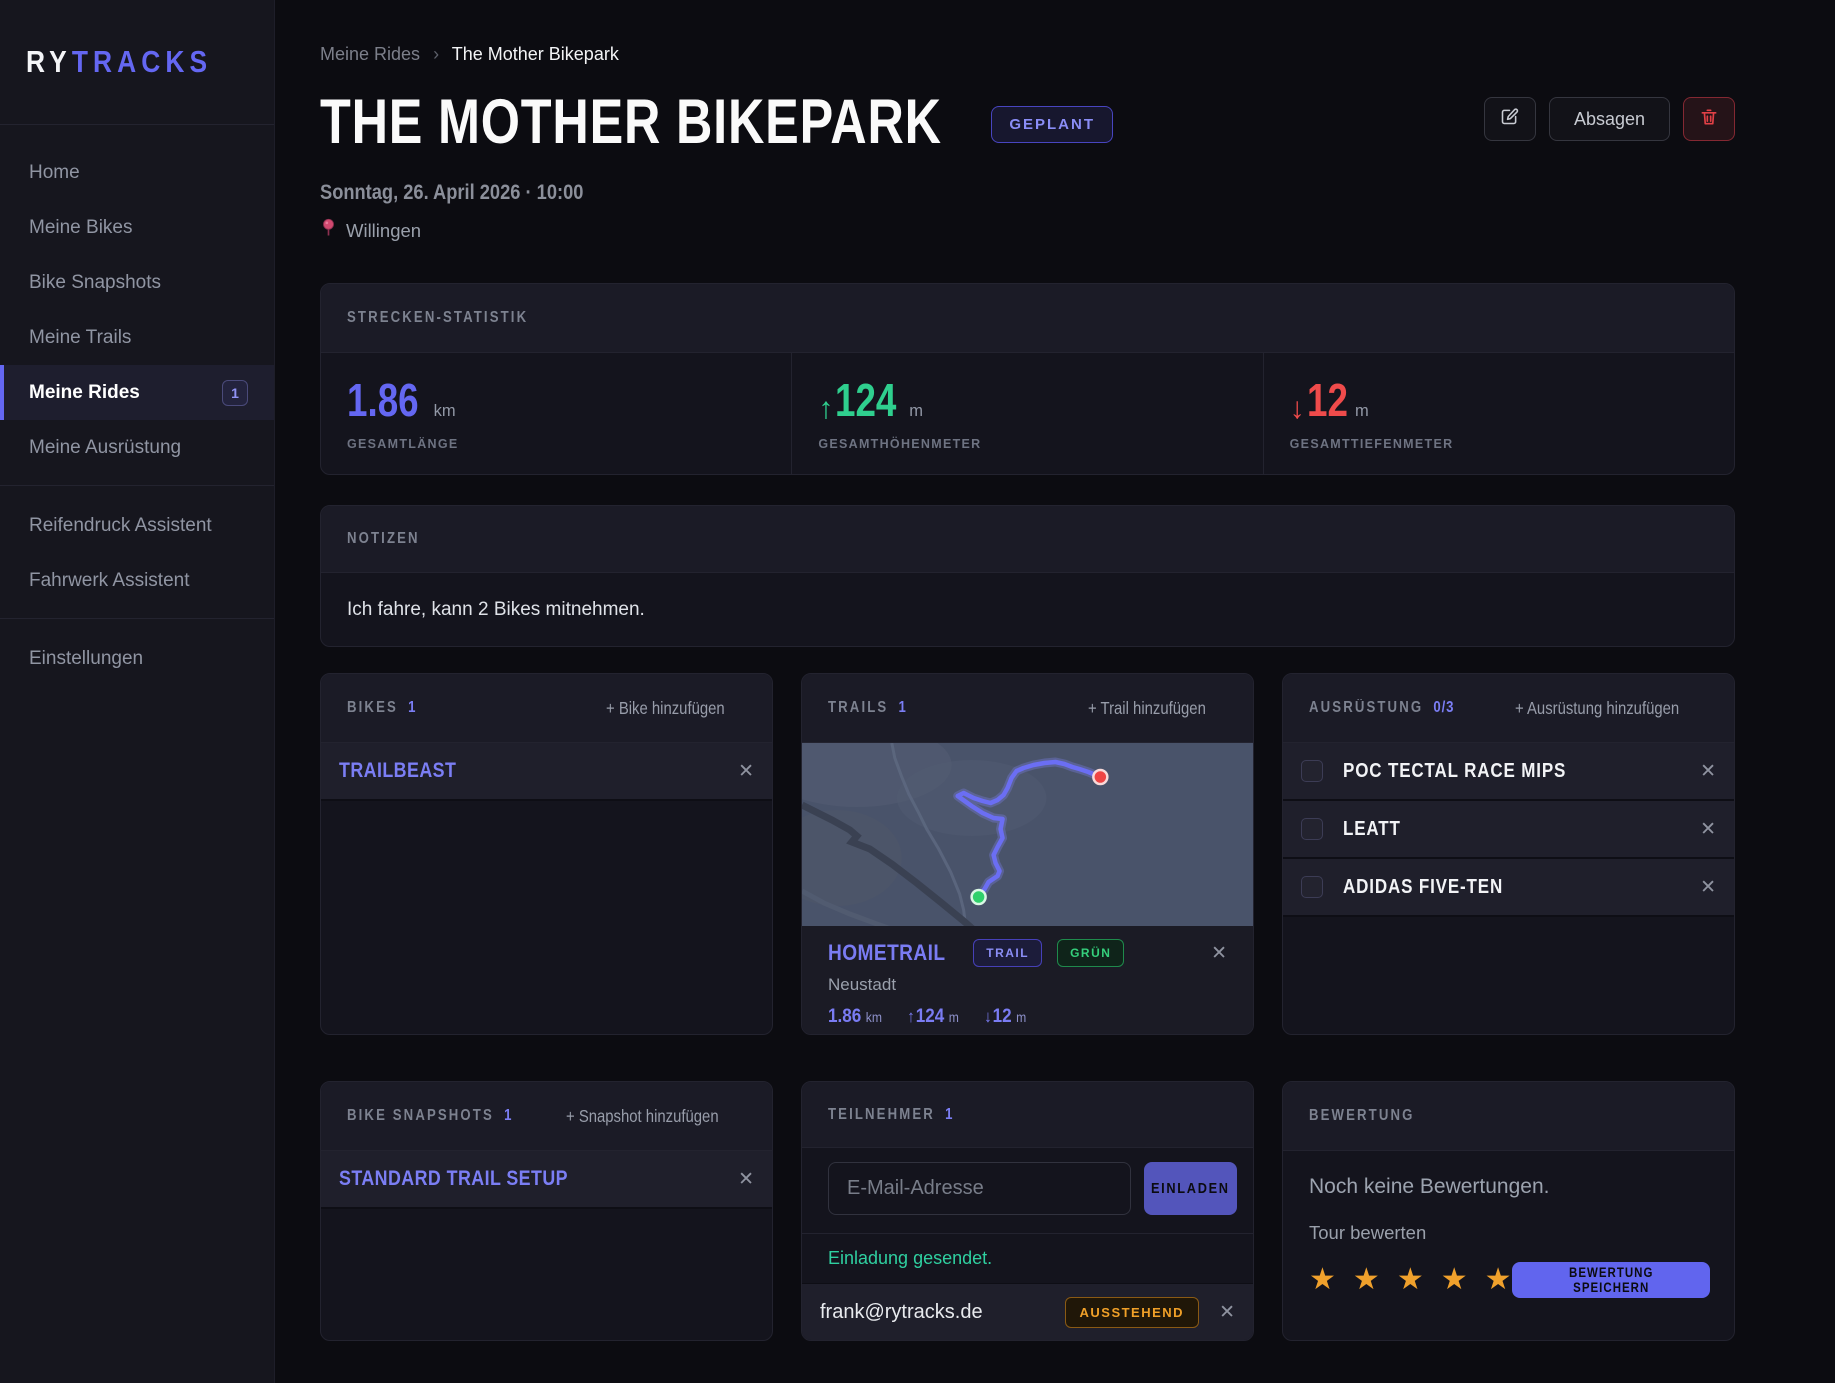 This screenshot has width=1835, height=1383. What do you see at coordinates (80, 337) in the screenshot?
I see `sidebar-item-meine-trails: Meine Trails` at bounding box center [80, 337].